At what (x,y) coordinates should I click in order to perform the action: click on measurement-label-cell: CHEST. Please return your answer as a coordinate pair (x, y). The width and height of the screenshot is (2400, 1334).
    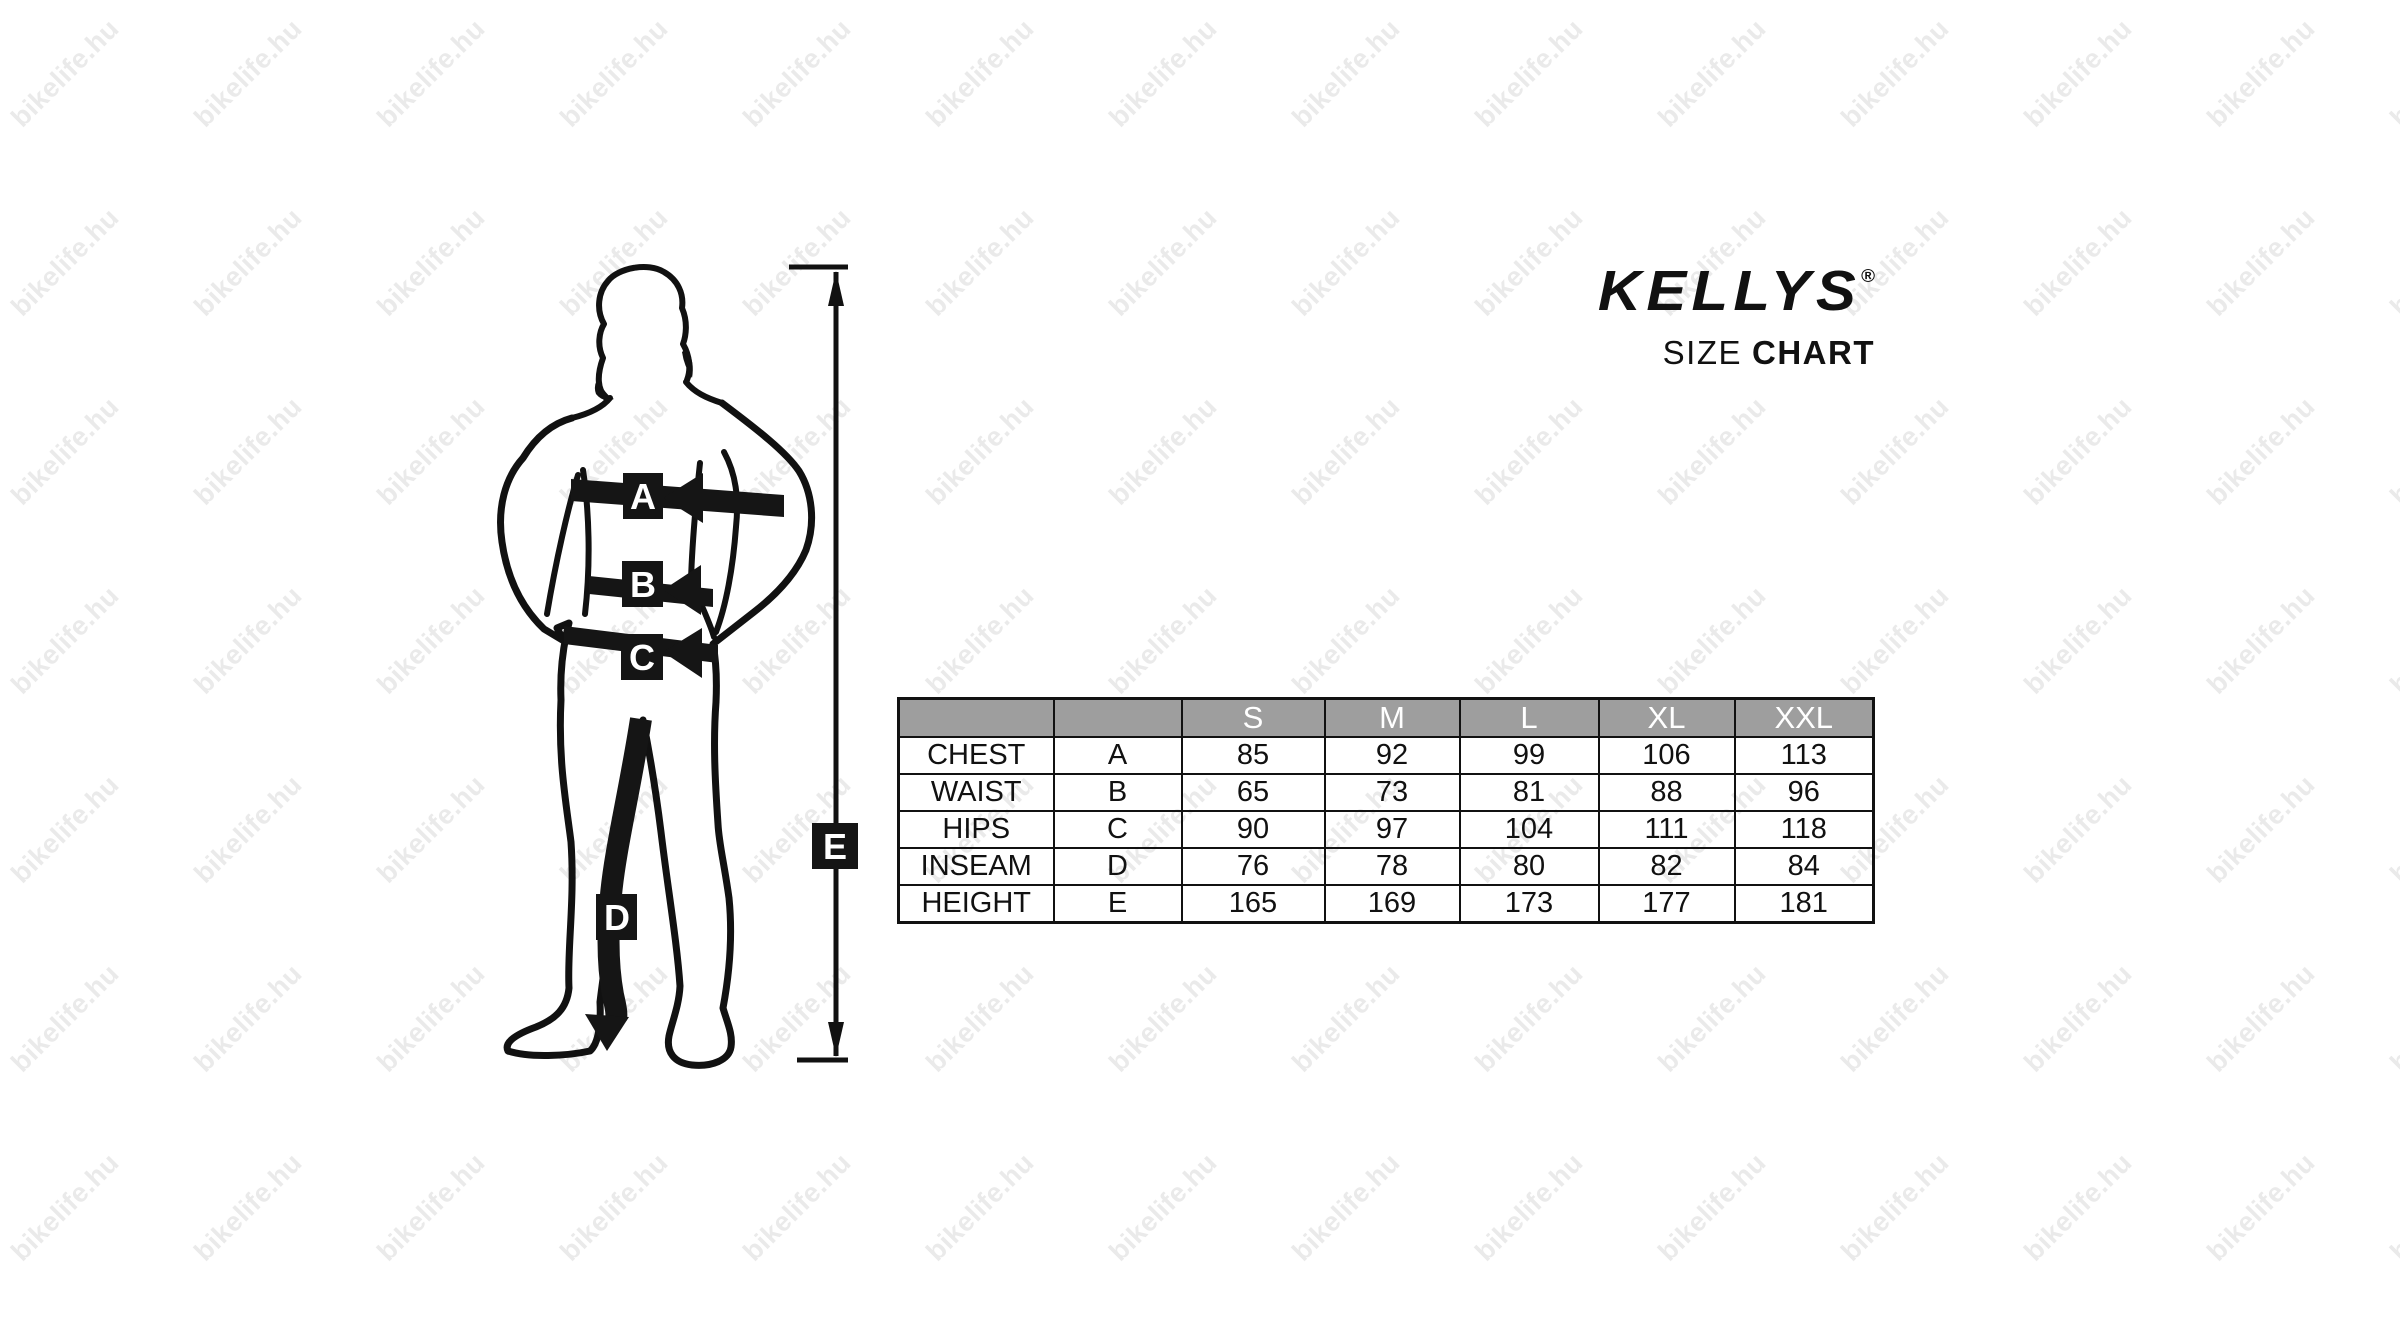
    Looking at the image, I should click on (976, 755).